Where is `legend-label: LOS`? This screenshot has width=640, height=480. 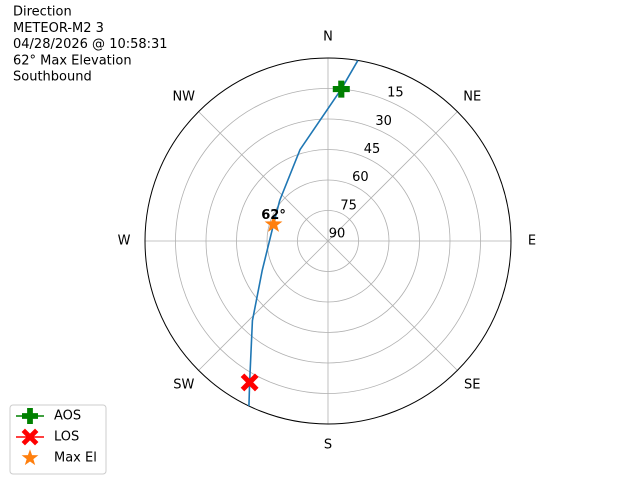 legend-label: LOS is located at coordinates (66, 437).